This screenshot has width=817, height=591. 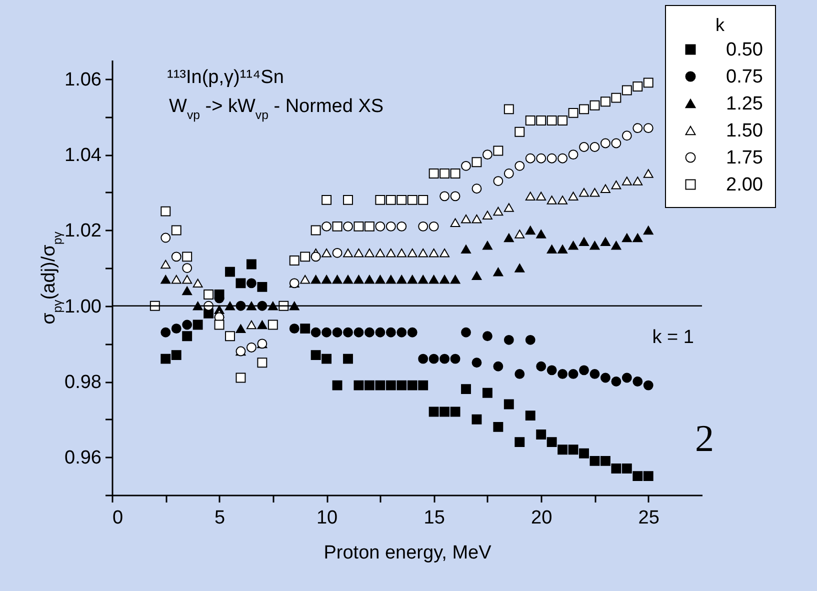 What do you see at coordinates (220, 518) in the screenshot?
I see `x-tick-label: 5` at bounding box center [220, 518].